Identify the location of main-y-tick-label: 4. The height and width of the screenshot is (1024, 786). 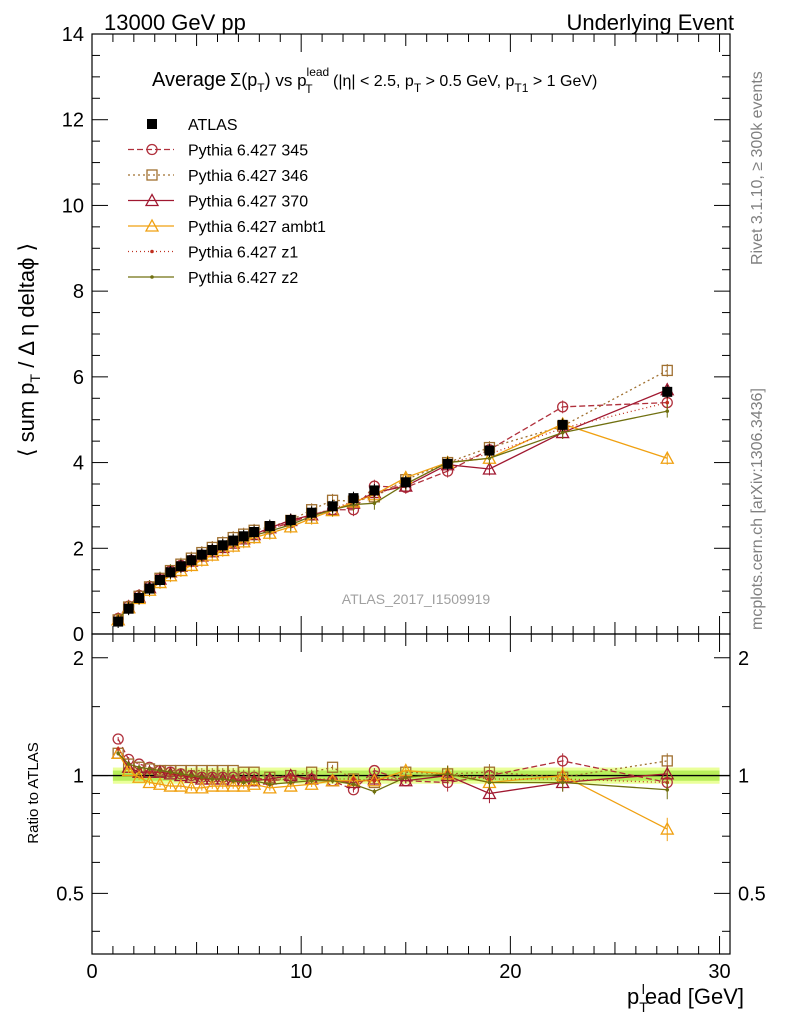
(78, 464).